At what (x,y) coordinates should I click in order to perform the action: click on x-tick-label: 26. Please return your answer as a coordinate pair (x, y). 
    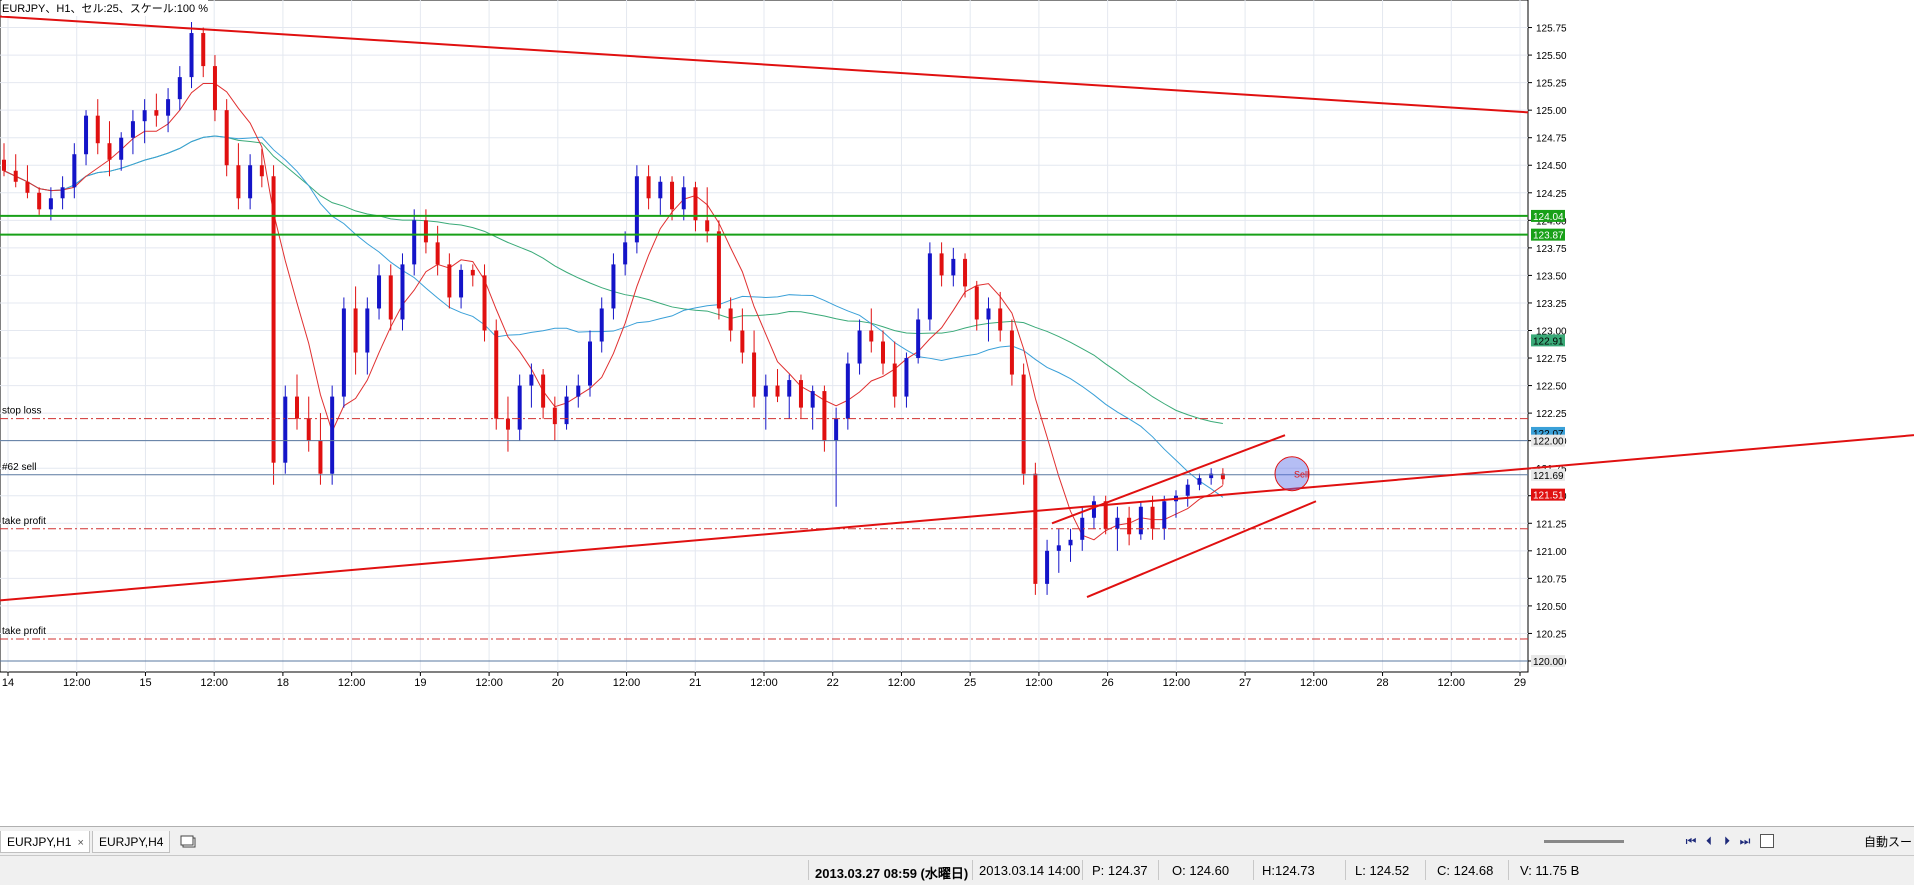
    Looking at the image, I should click on (1108, 683).